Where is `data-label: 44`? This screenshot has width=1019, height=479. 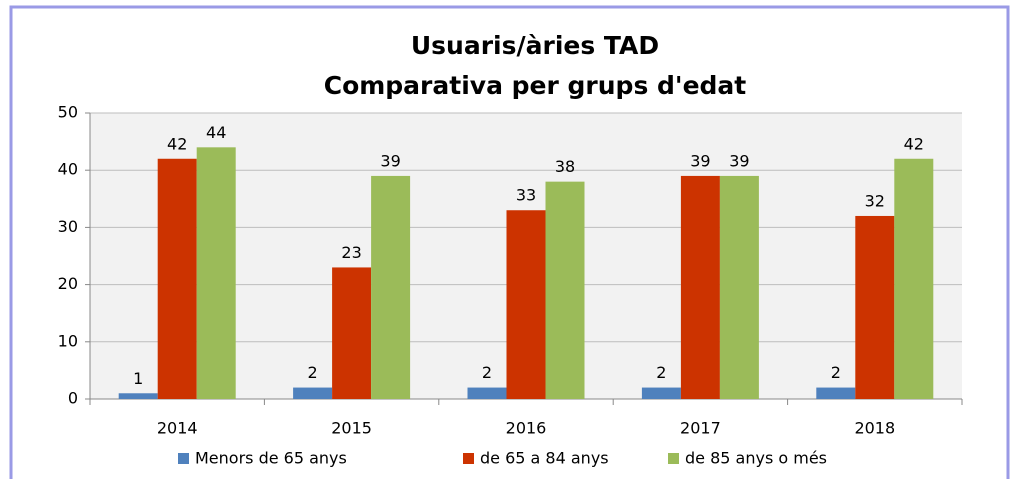 data-label: 44 is located at coordinates (216, 132).